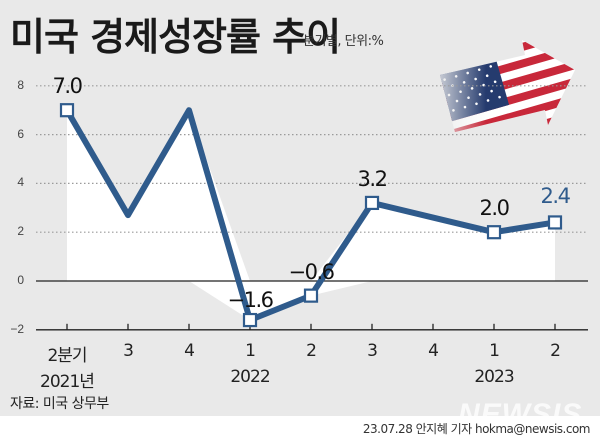 The image size is (600, 440). What do you see at coordinates (250, 377) in the screenshot?
I see `x-year-label: 2022` at bounding box center [250, 377].